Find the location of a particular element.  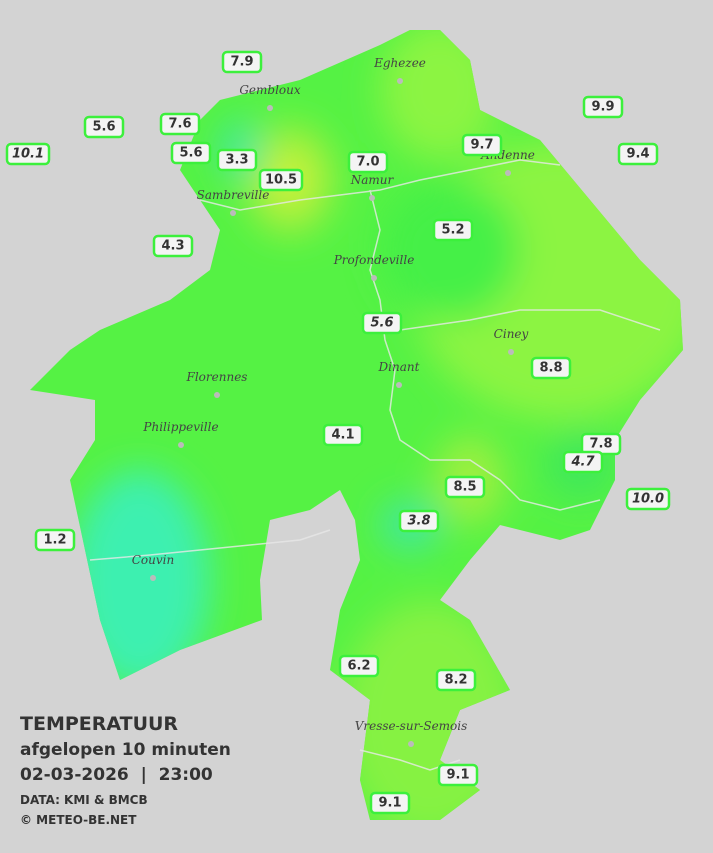

station: 3.8 is located at coordinates (419, 521).